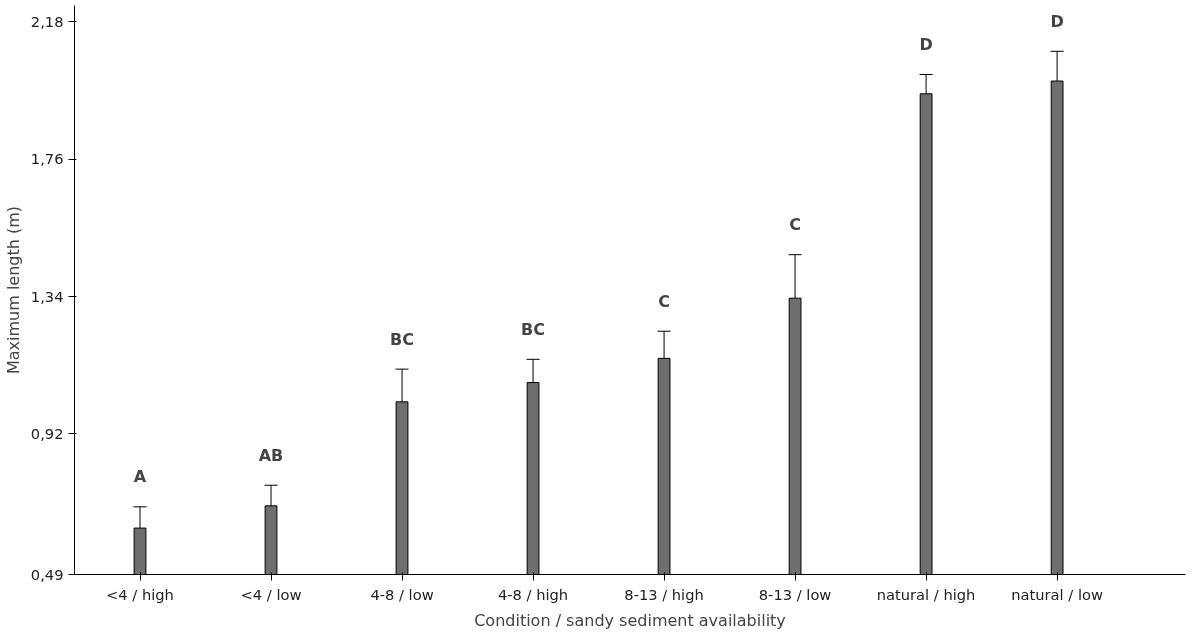 The width and height of the screenshot is (1197, 639). Describe the element at coordinates (13, 290) in the screenshot. I see `y-axis-title: Maximum length (m)` at that location.